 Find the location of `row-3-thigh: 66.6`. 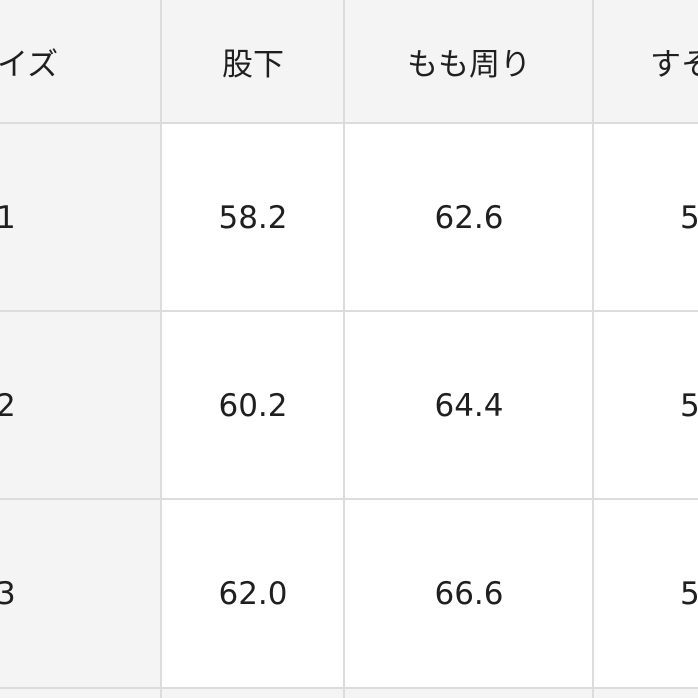

row-3-thigh: 66.6 is located at coordinates (469, 594).